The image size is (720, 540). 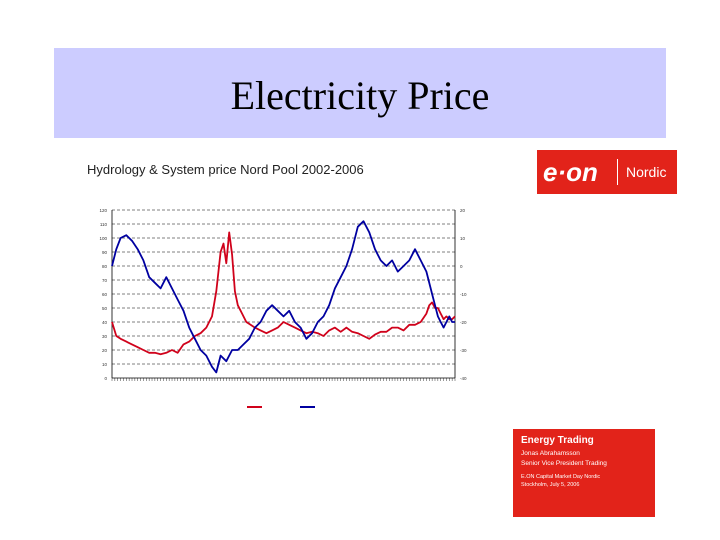 I want to click on left-tick-label: 0, so click(x=105, y=378).